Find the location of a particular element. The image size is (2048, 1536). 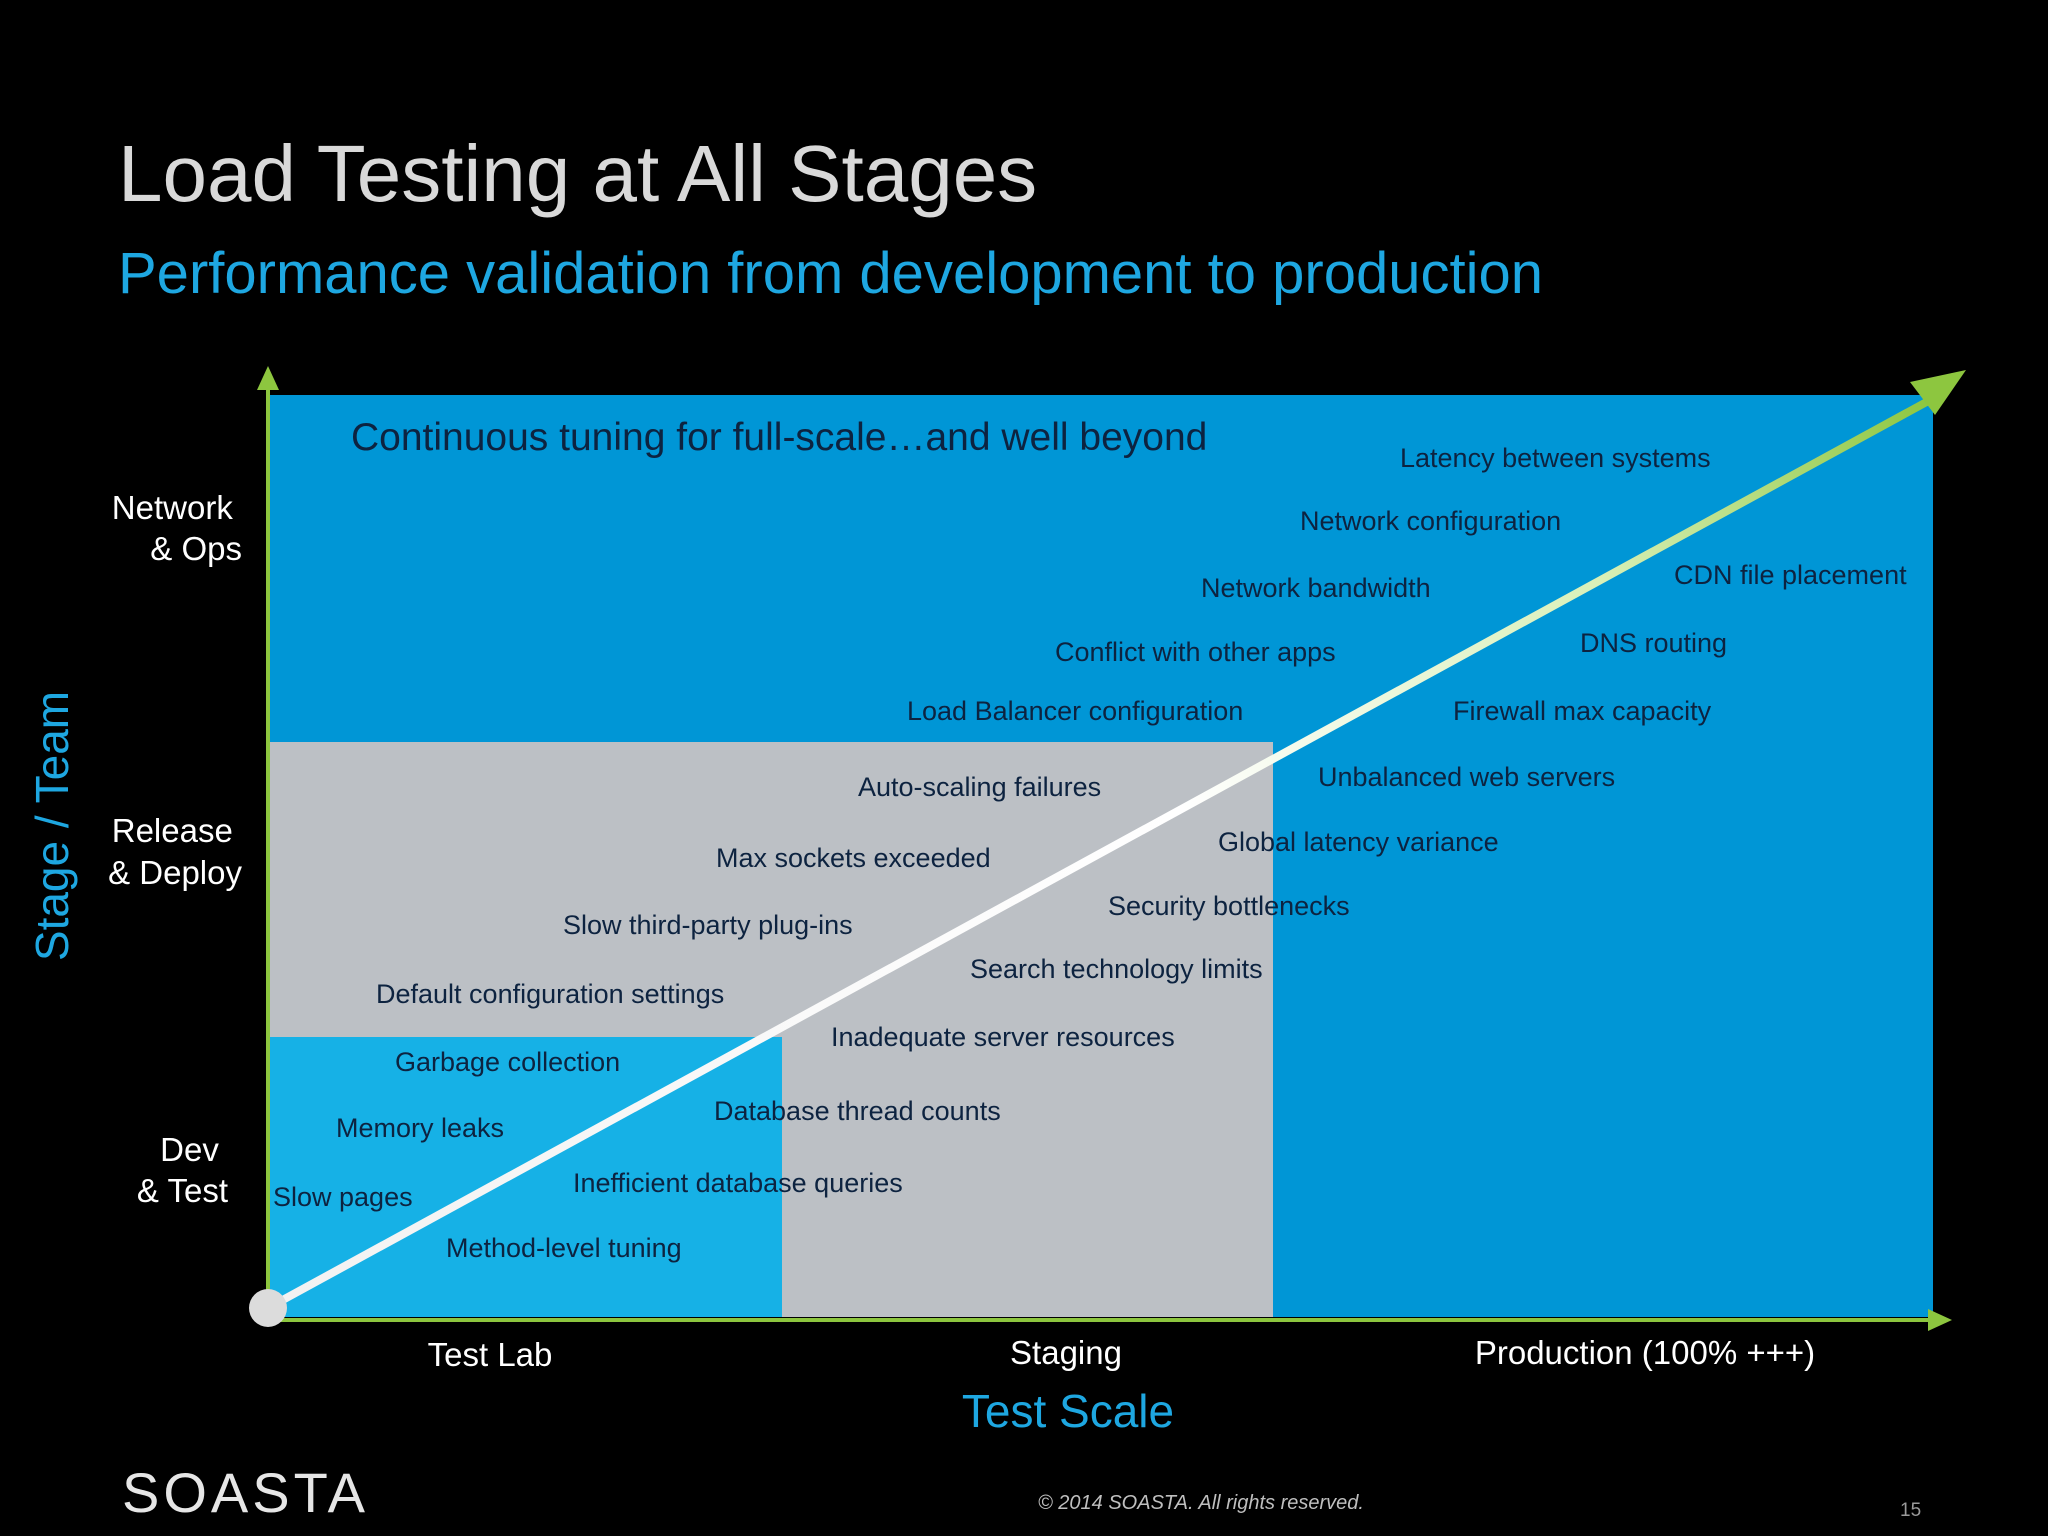

issue-slow-third-party-plug-ins: Slow third-party plug-ins is located at coordinates (708, 925).